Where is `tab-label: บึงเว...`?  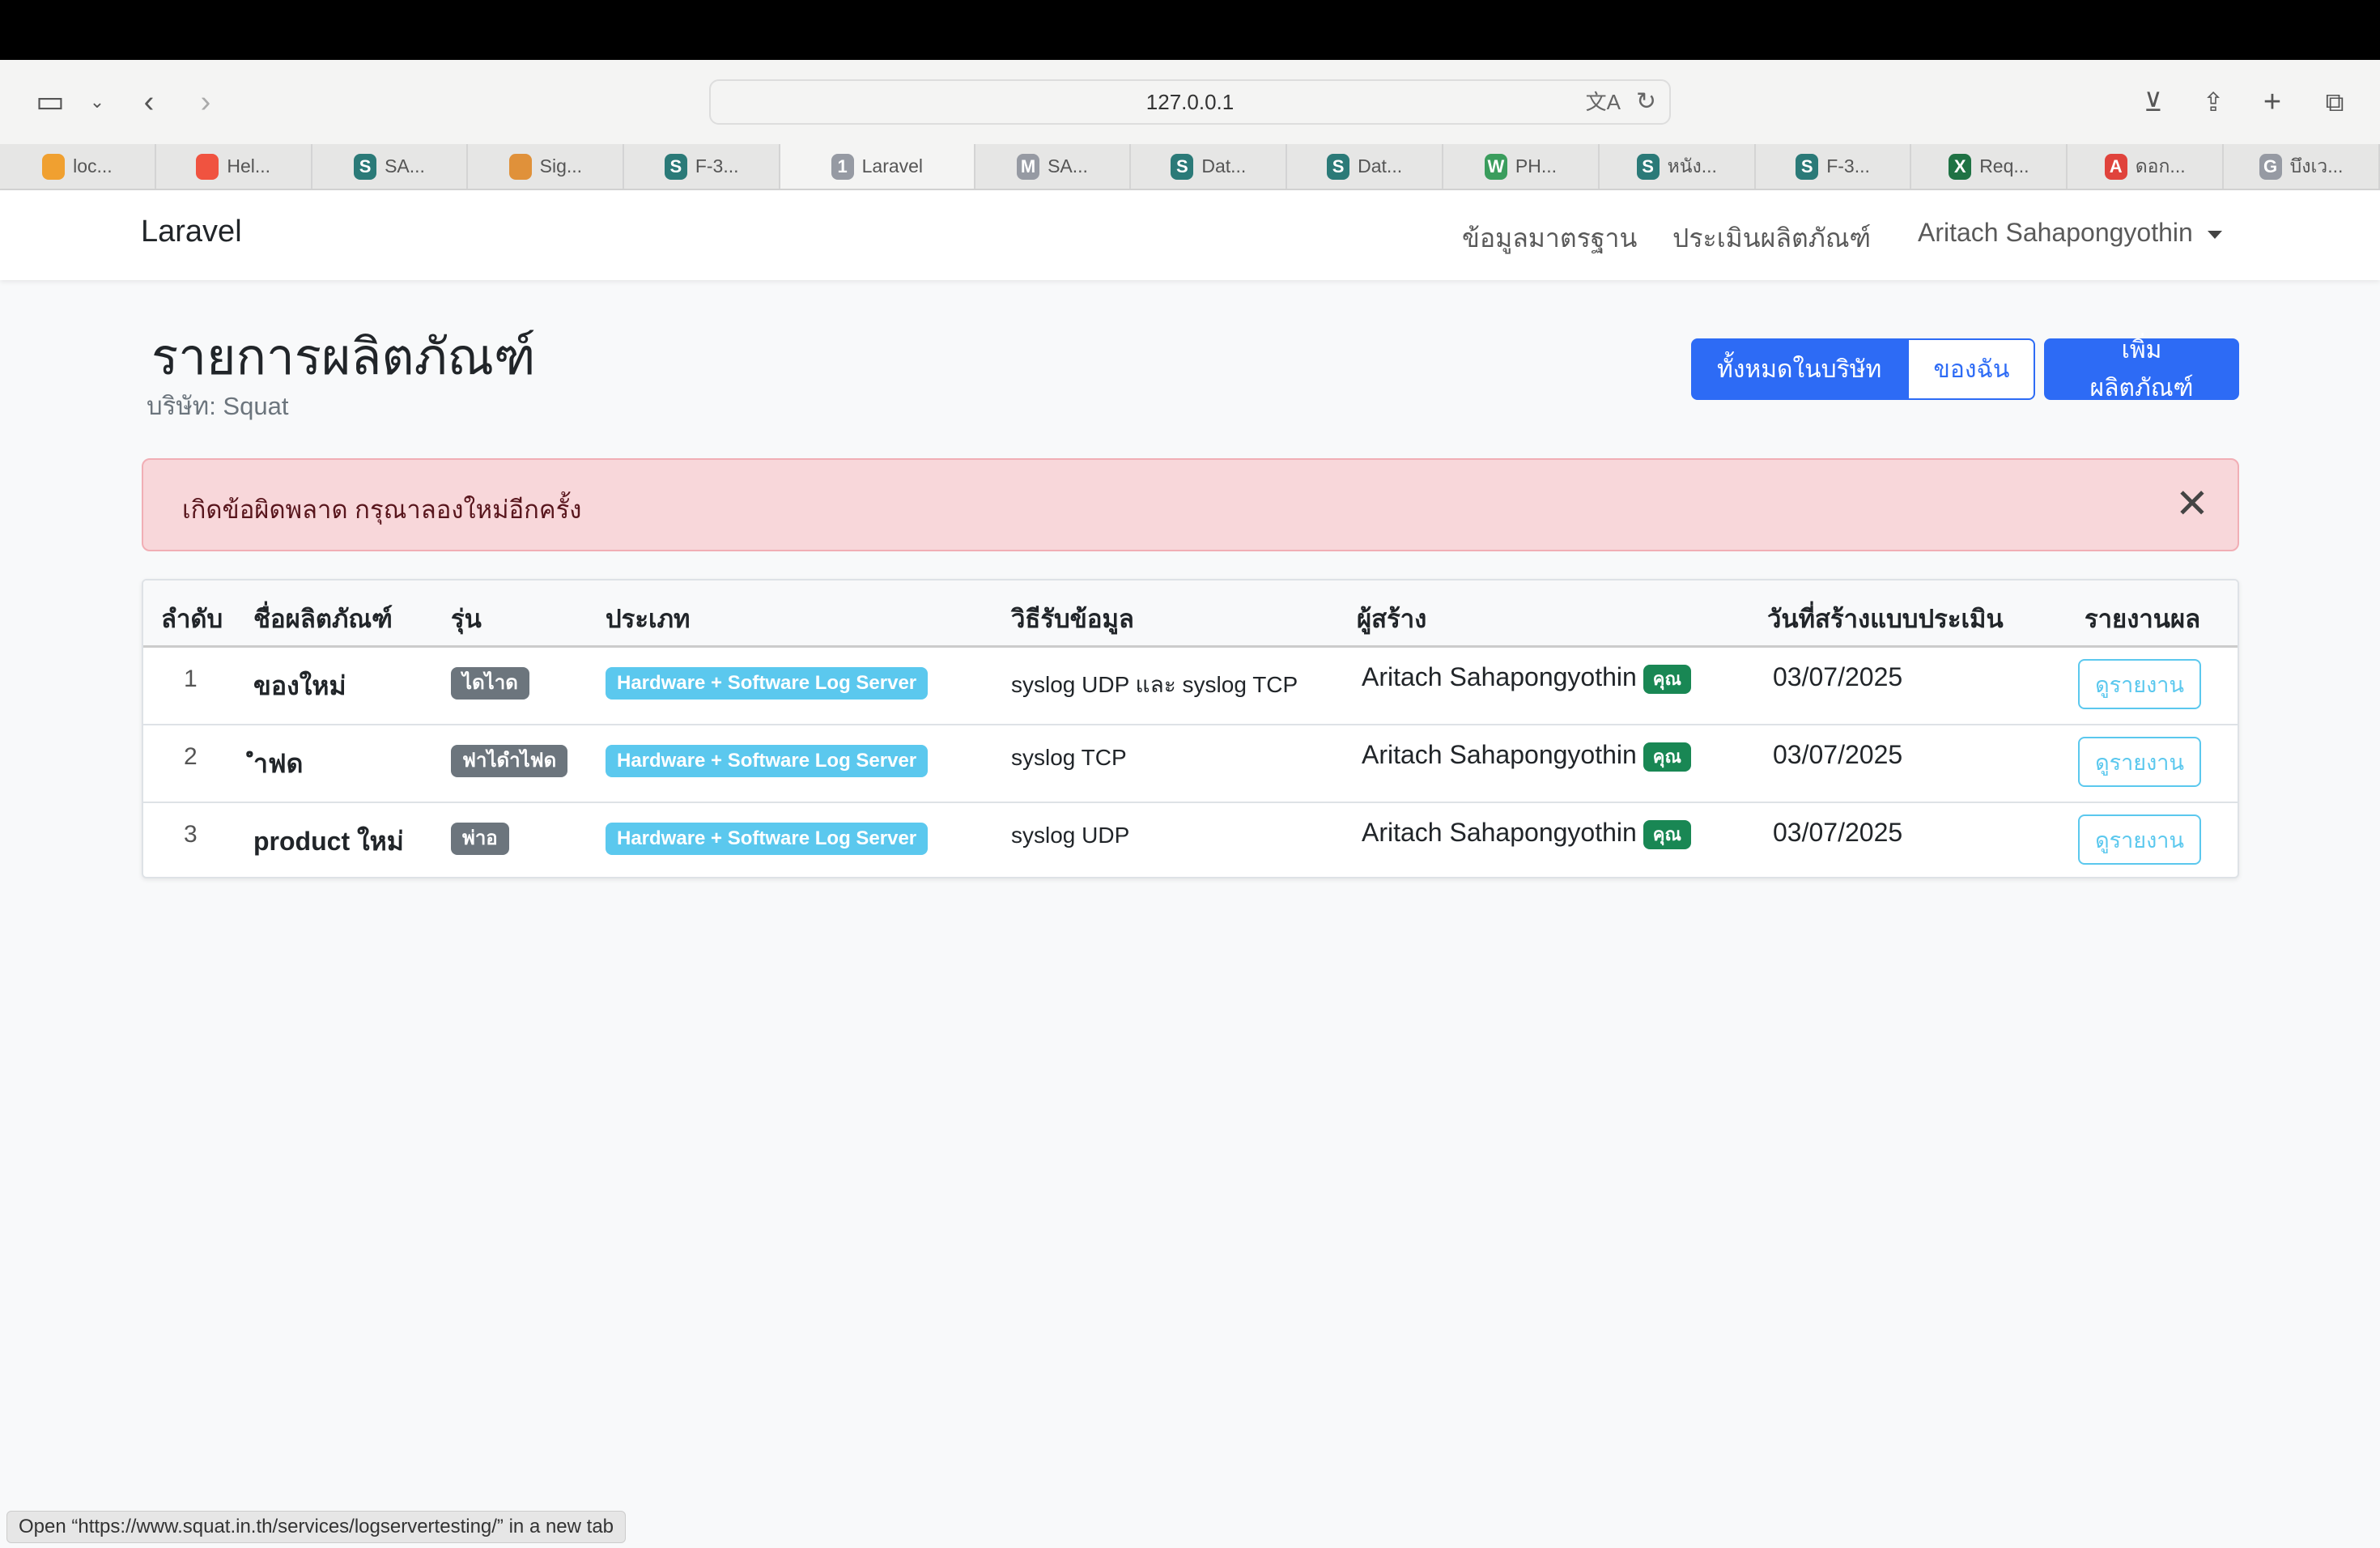
tab-label: บึงเว... is located at coordinates (2316, 166).